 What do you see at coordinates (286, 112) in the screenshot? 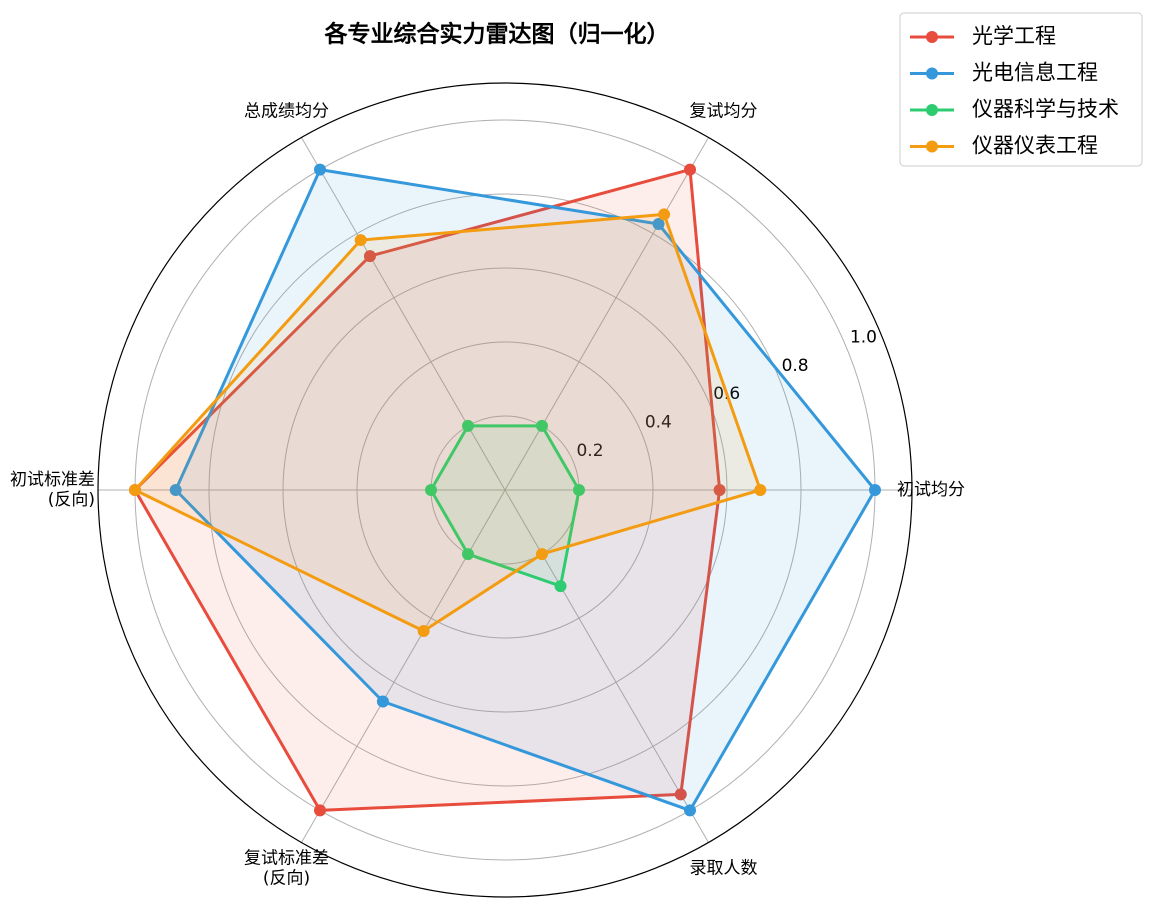
I see `category-label: 总成绩均分` at bounding box center [286, 112].